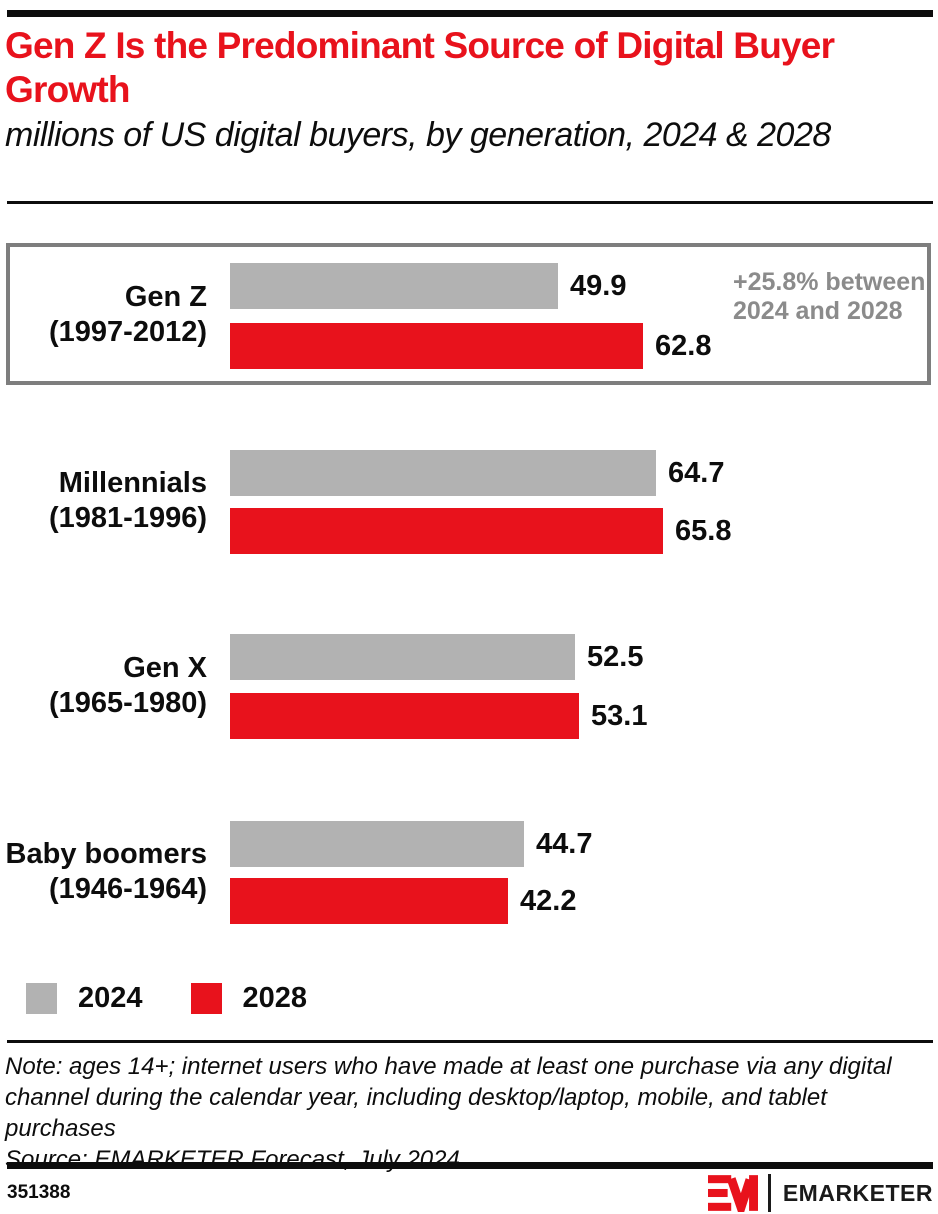 Image resolution: width=938 pixels, height=1214 pixels. I want to click on bar-row-baby-boomers-2028: 42.2, so click(403, 901).